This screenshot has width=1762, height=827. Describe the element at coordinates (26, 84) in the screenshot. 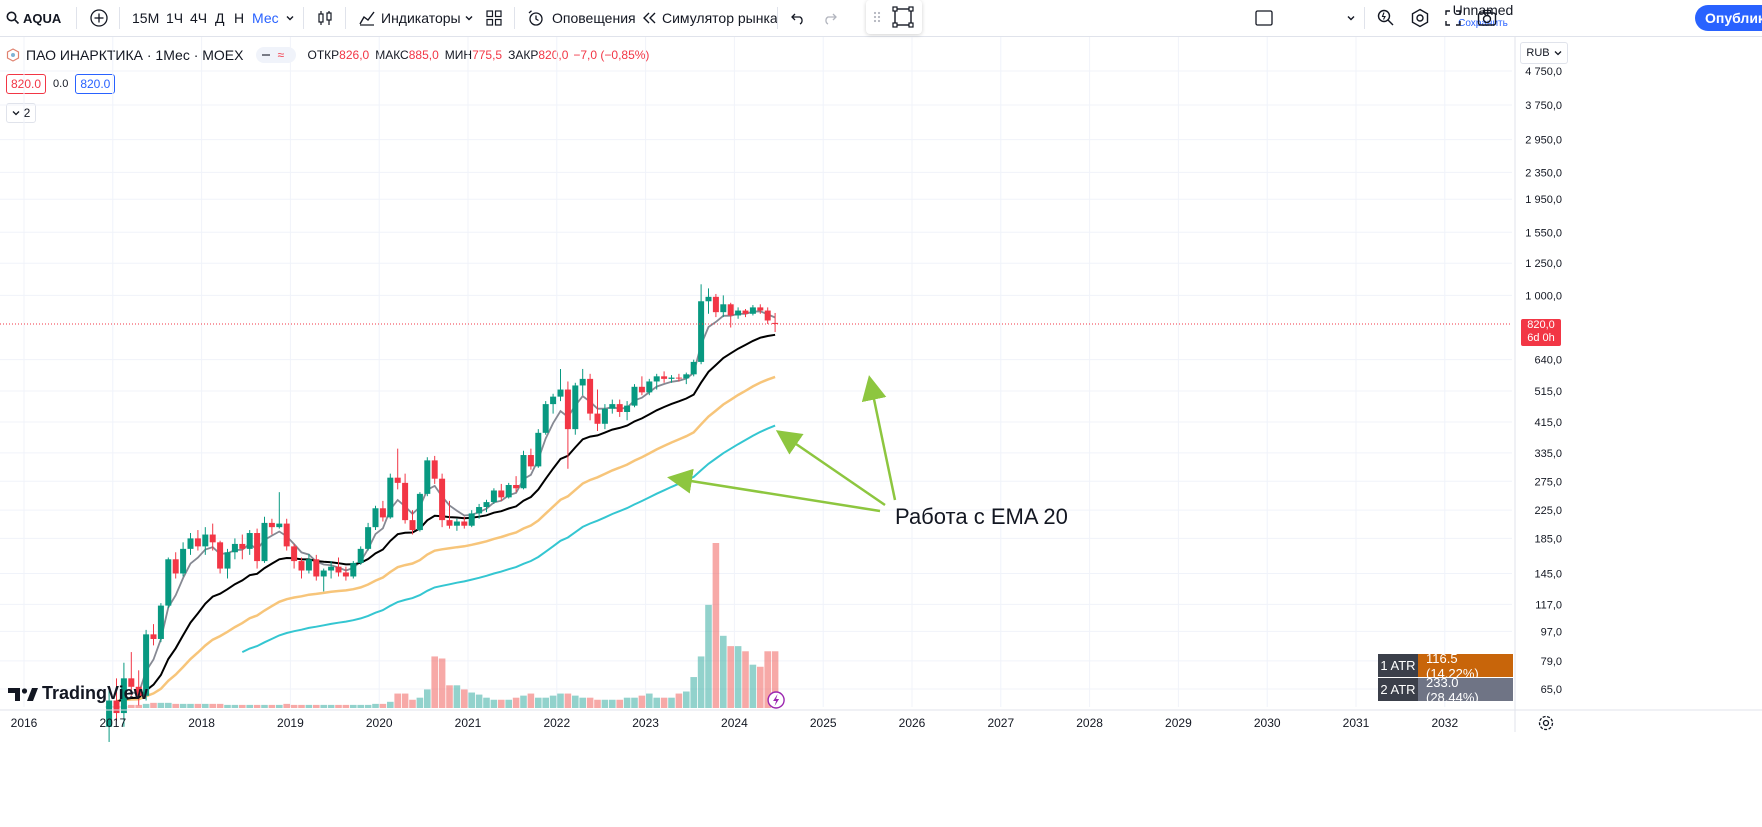

I see `sell-button: 820.0` at that location.